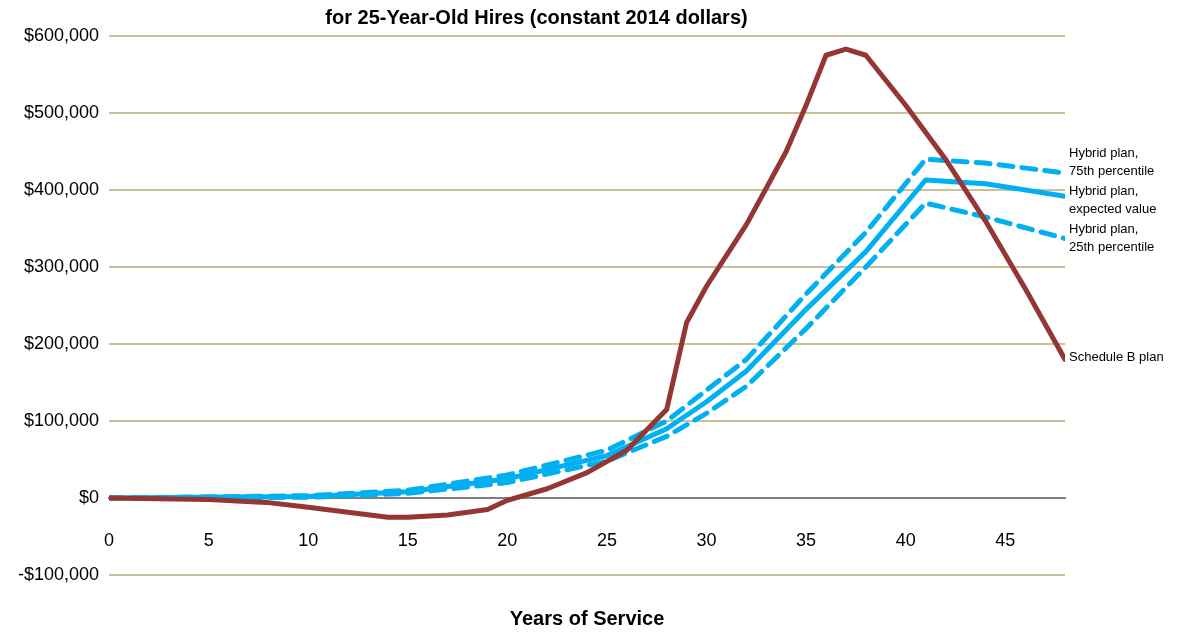  I want to click on series-label: Hybrid plan, expected value, so click(1113, 200).